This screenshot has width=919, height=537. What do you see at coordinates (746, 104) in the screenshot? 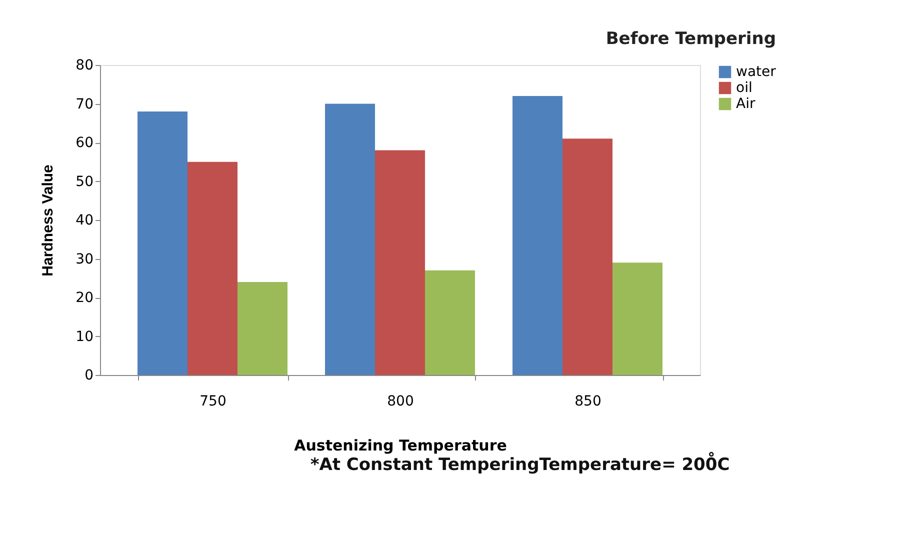
I see `legend-label: Air` at bounding box center [746, 104].